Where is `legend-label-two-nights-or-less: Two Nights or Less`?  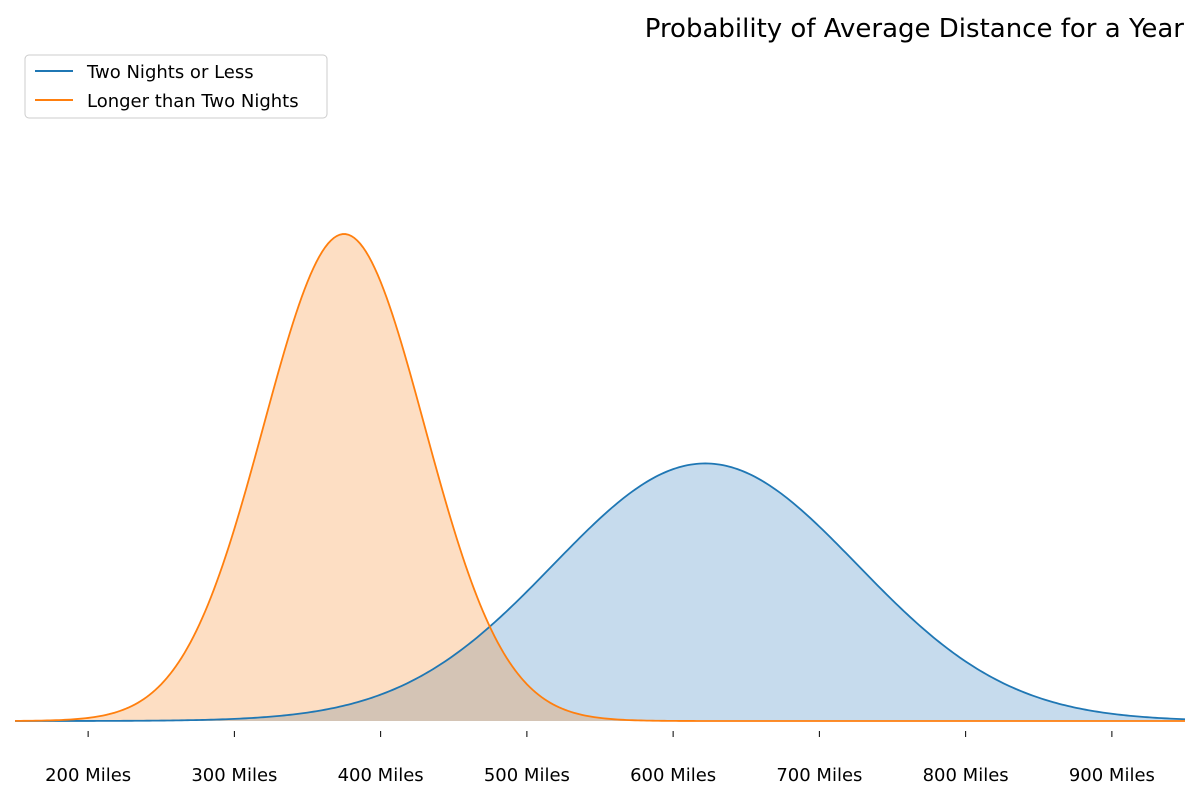 legend-label-two-nights-or-less: Two Nights or Less is located at coordinates (170, 72).